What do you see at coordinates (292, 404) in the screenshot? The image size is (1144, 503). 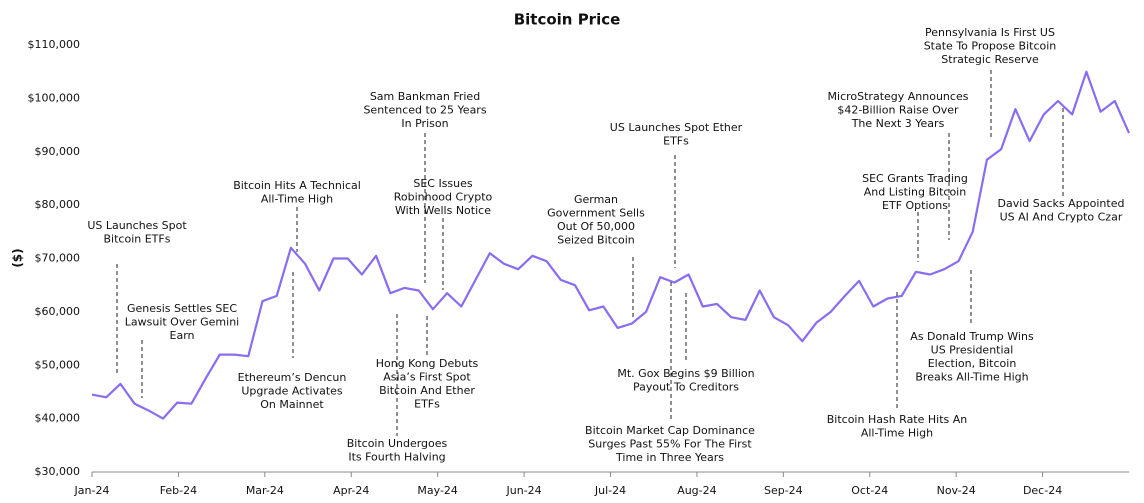 I see `annotation-text: On Mainnet` at bounding box center [292, 404].